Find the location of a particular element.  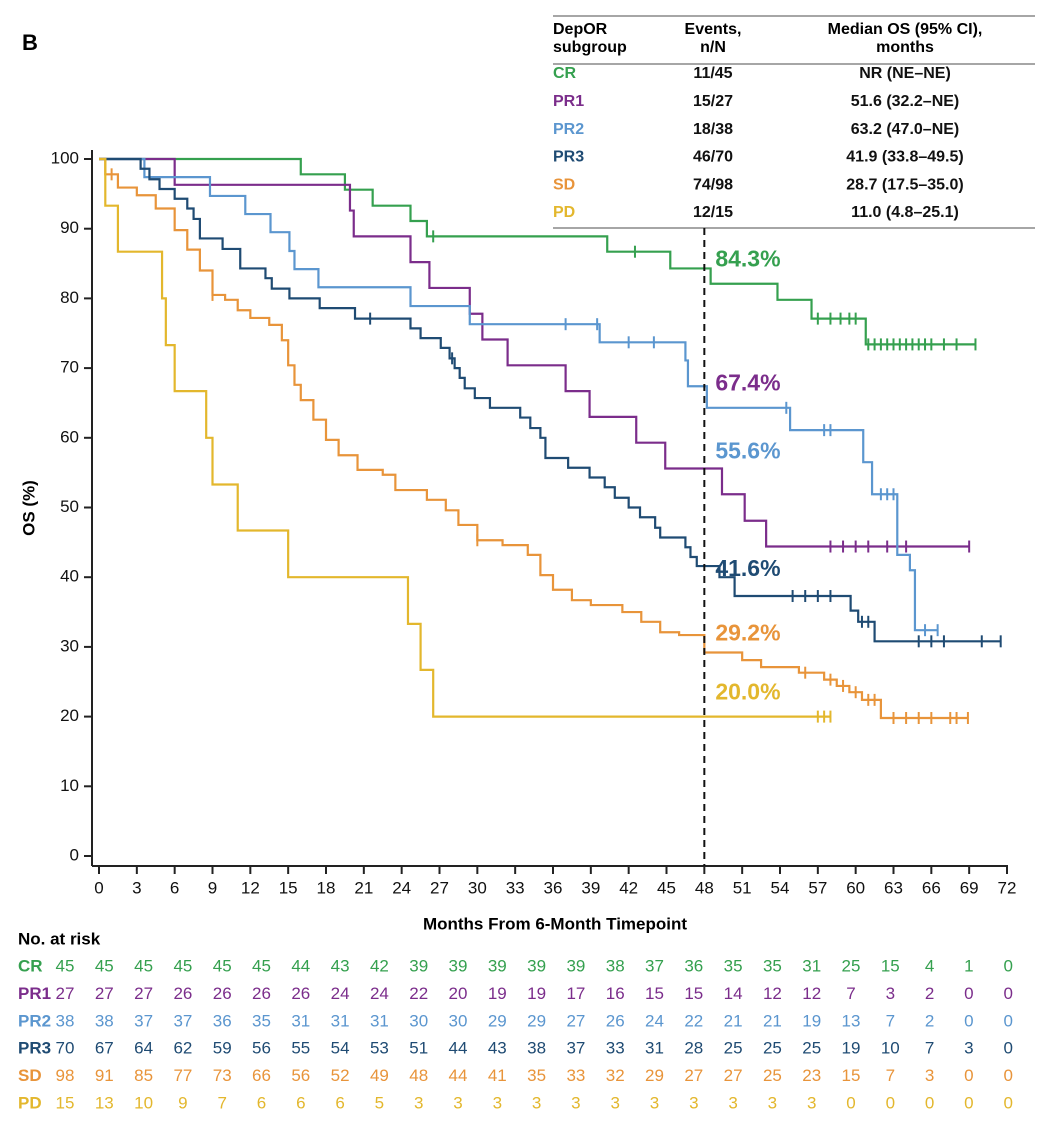

x-tick-label: 30 is located at coordinates (477, 887).